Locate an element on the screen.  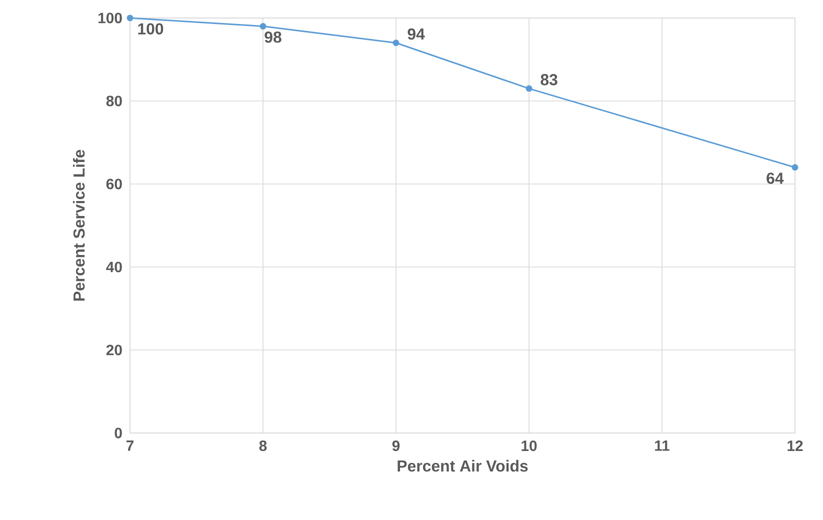
data-label: 83 is located at coordinates (549, 80).